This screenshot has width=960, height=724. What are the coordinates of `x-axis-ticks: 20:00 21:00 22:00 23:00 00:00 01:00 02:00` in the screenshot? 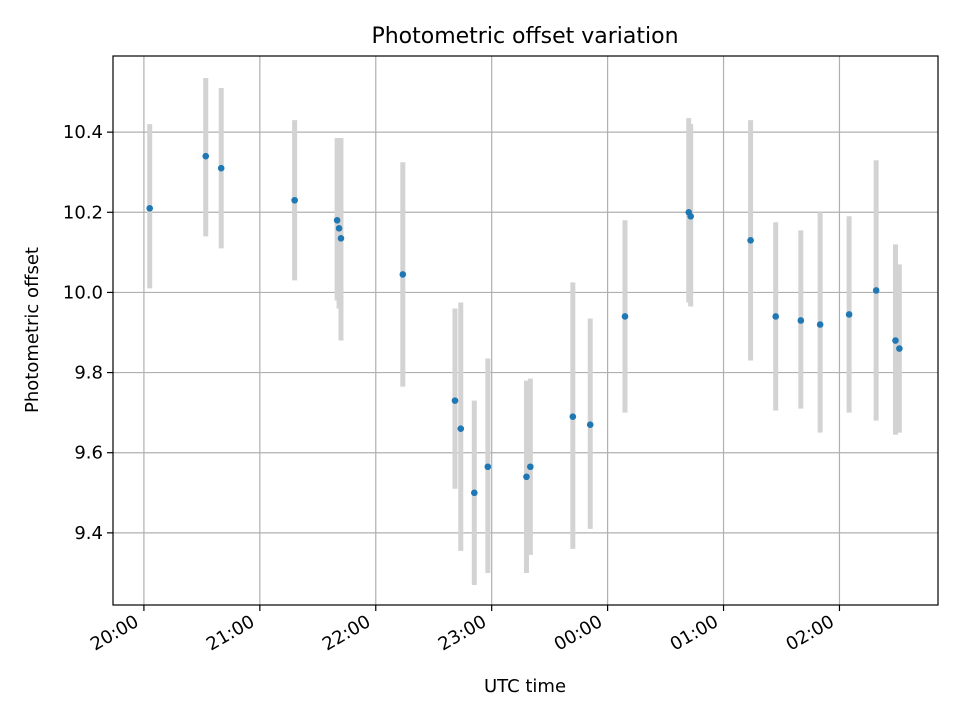 It's located at (464, 630).